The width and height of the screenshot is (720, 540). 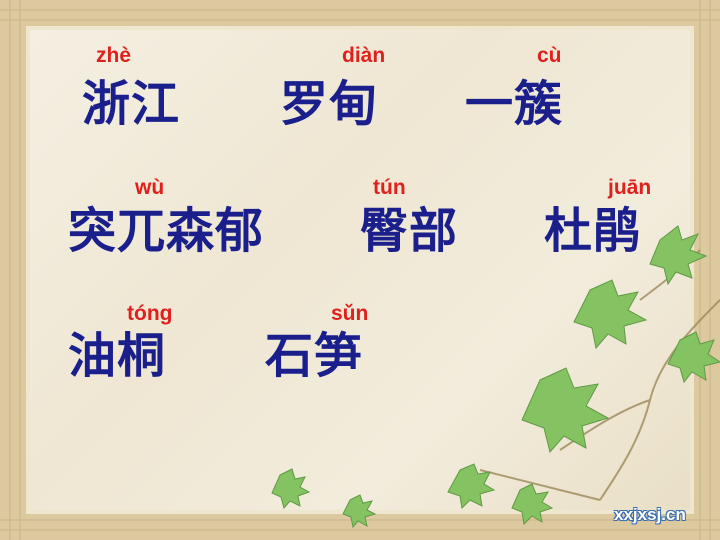 I want to click on pinyin-tun: tún, so click(x=389, y=187).